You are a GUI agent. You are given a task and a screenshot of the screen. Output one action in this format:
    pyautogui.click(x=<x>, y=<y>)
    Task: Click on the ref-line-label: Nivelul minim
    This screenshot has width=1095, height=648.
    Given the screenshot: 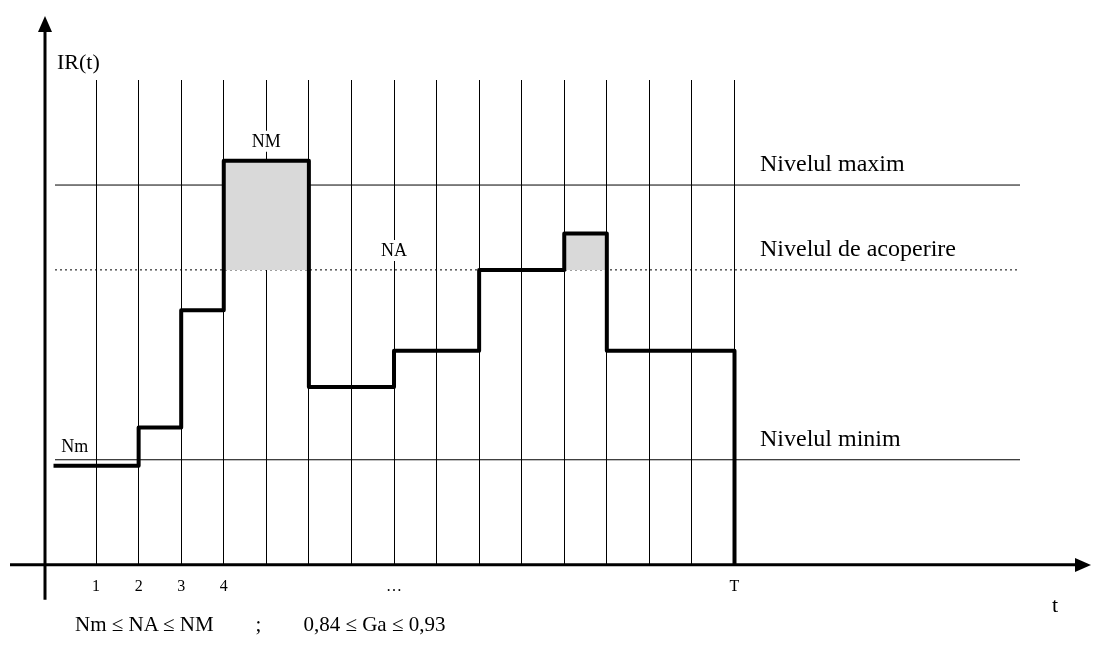 What is the action you would take?
    pyautogui.click(x=831, y=438)
    